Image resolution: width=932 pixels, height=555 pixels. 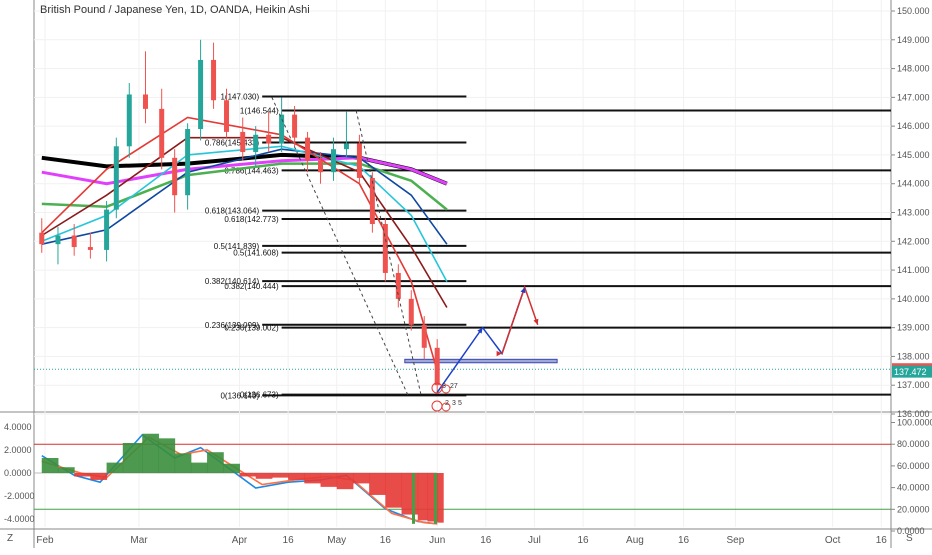 What do you see at coordinates (913, 414) in the screenshot?
I see `price-tick-label: 136.000` at bounding box center [913, 414].